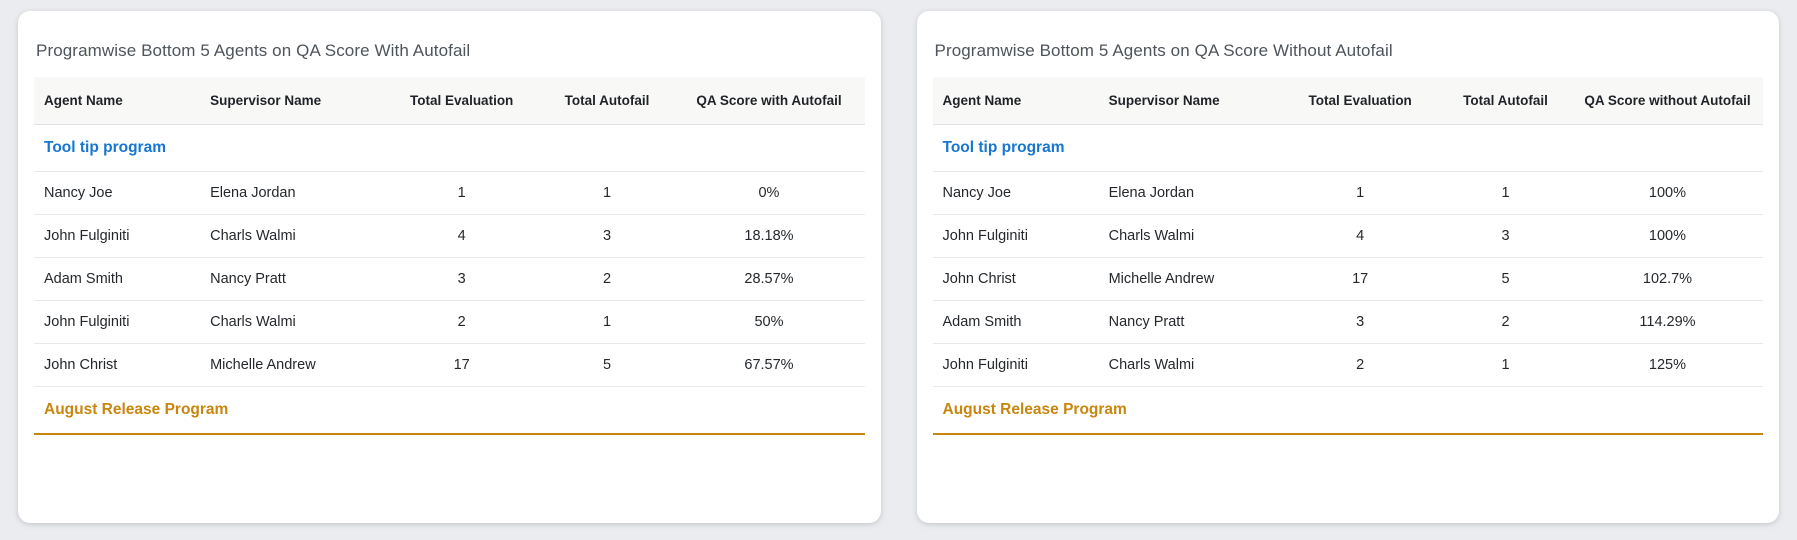 The image size is (1797, 540). I want to click on table-row: Adam Smith Nancy Pratt 3 2 28.57%, so click(449, 279).